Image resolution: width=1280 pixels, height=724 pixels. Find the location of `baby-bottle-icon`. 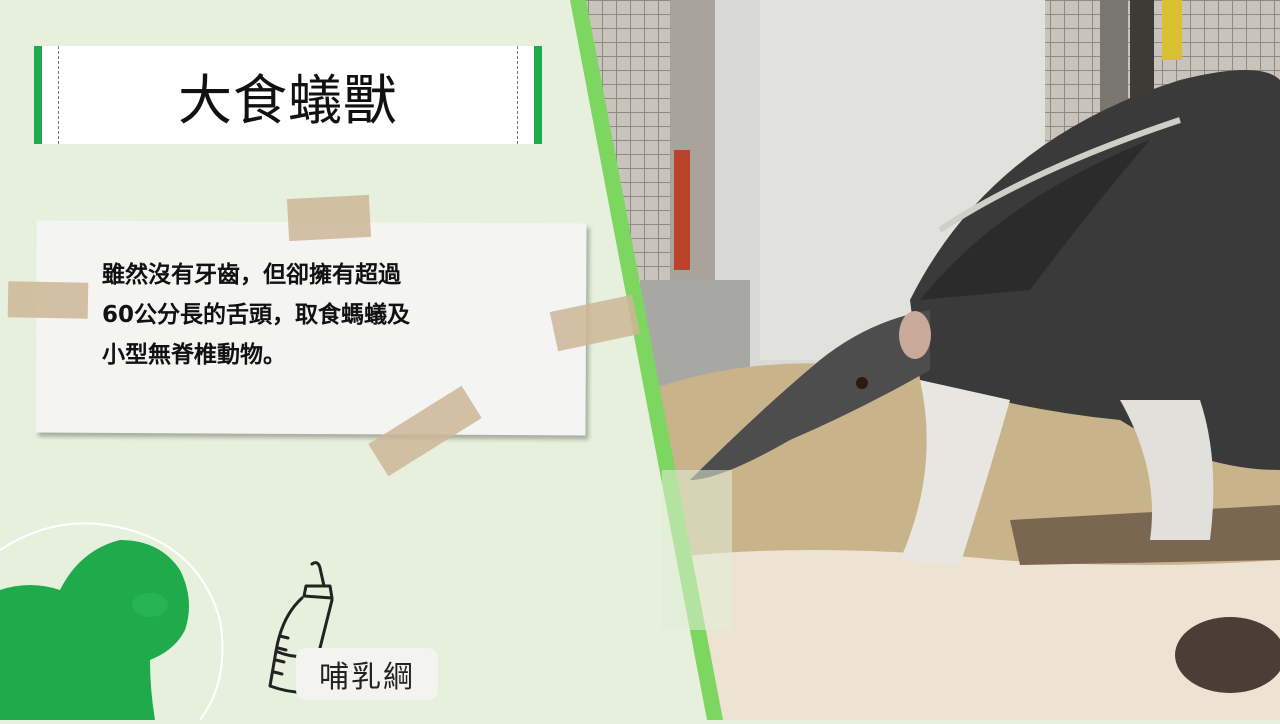

baby-bottle-icon is located at coordinates (301, 627).